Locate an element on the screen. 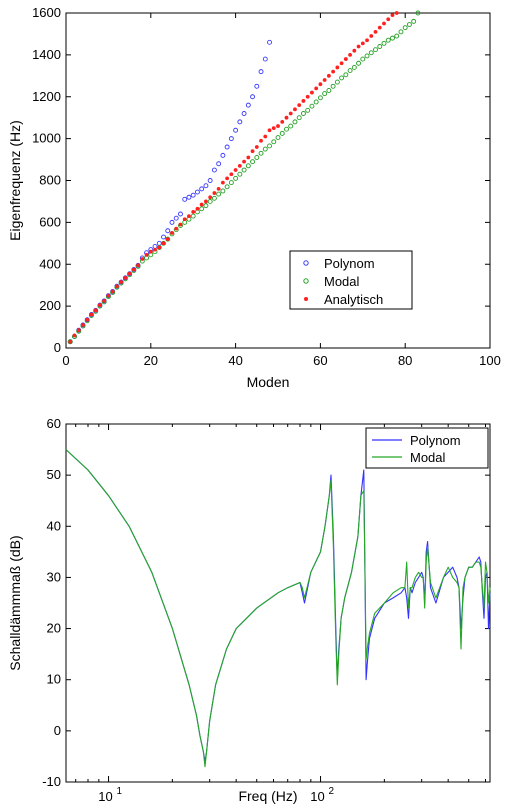 The image size is (505, 804). legend-label: Polynom is located at coordinates (435, 440).